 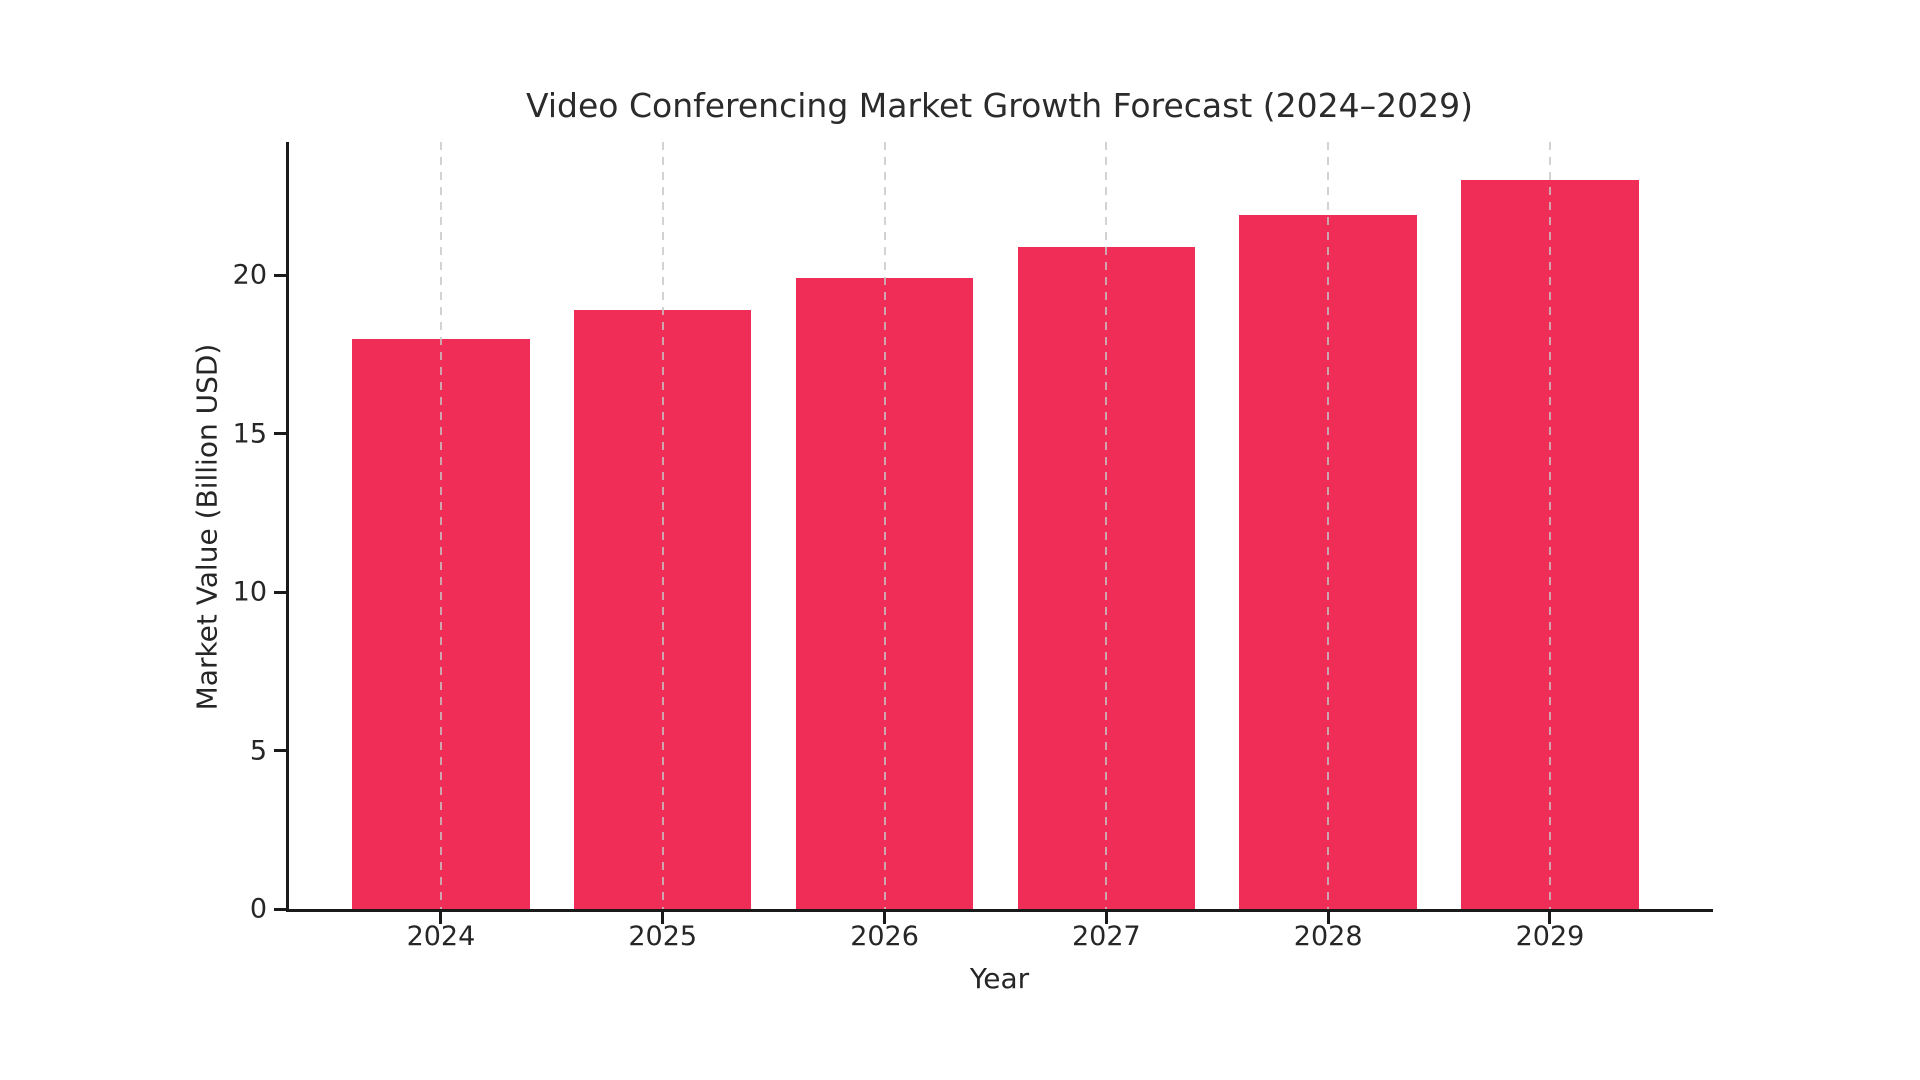 What do you see at coordinates (663, 918) in the screenshot?
I see `x-tick-2025` at bounding box center [663, 918].